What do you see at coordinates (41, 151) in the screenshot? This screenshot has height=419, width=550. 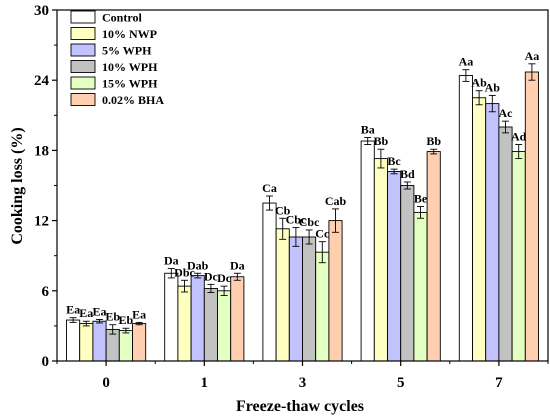 I see `y-tick-label: 18` at bounding box center [41, 151].